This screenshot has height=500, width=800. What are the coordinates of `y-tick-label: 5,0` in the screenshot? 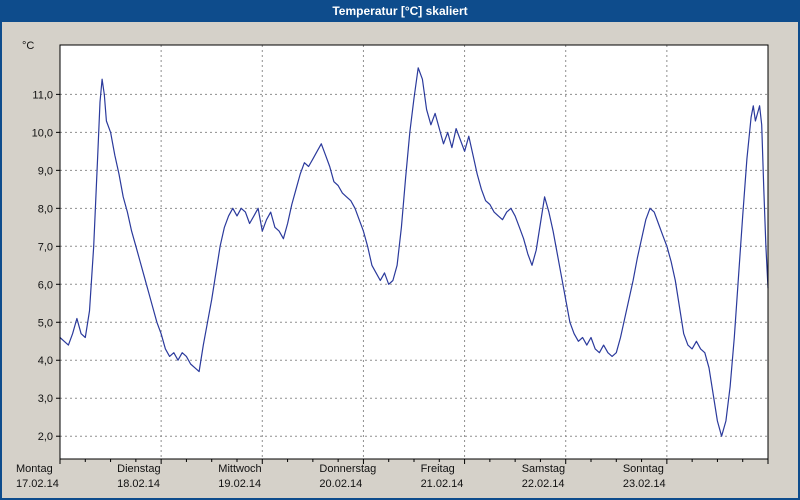 It's located at (45, 323).